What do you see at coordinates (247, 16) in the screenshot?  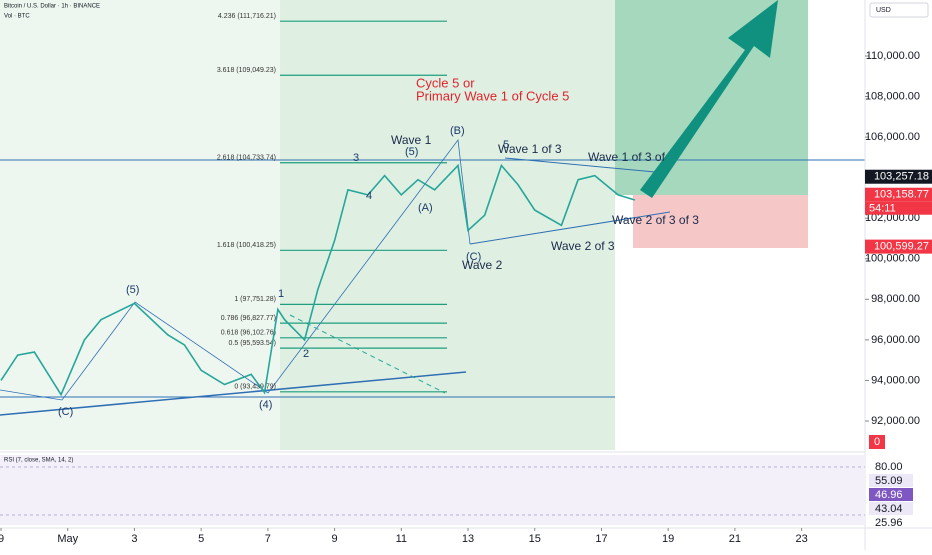 I see `fib-label: 4.236 (111,716.21)` at bounding box center [247, 16].